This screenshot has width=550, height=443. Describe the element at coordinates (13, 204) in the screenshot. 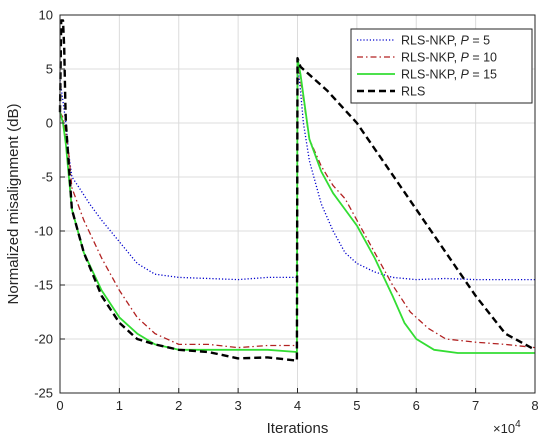

I see `y-axis-label: Normalized misalignment (dB)` at that location.